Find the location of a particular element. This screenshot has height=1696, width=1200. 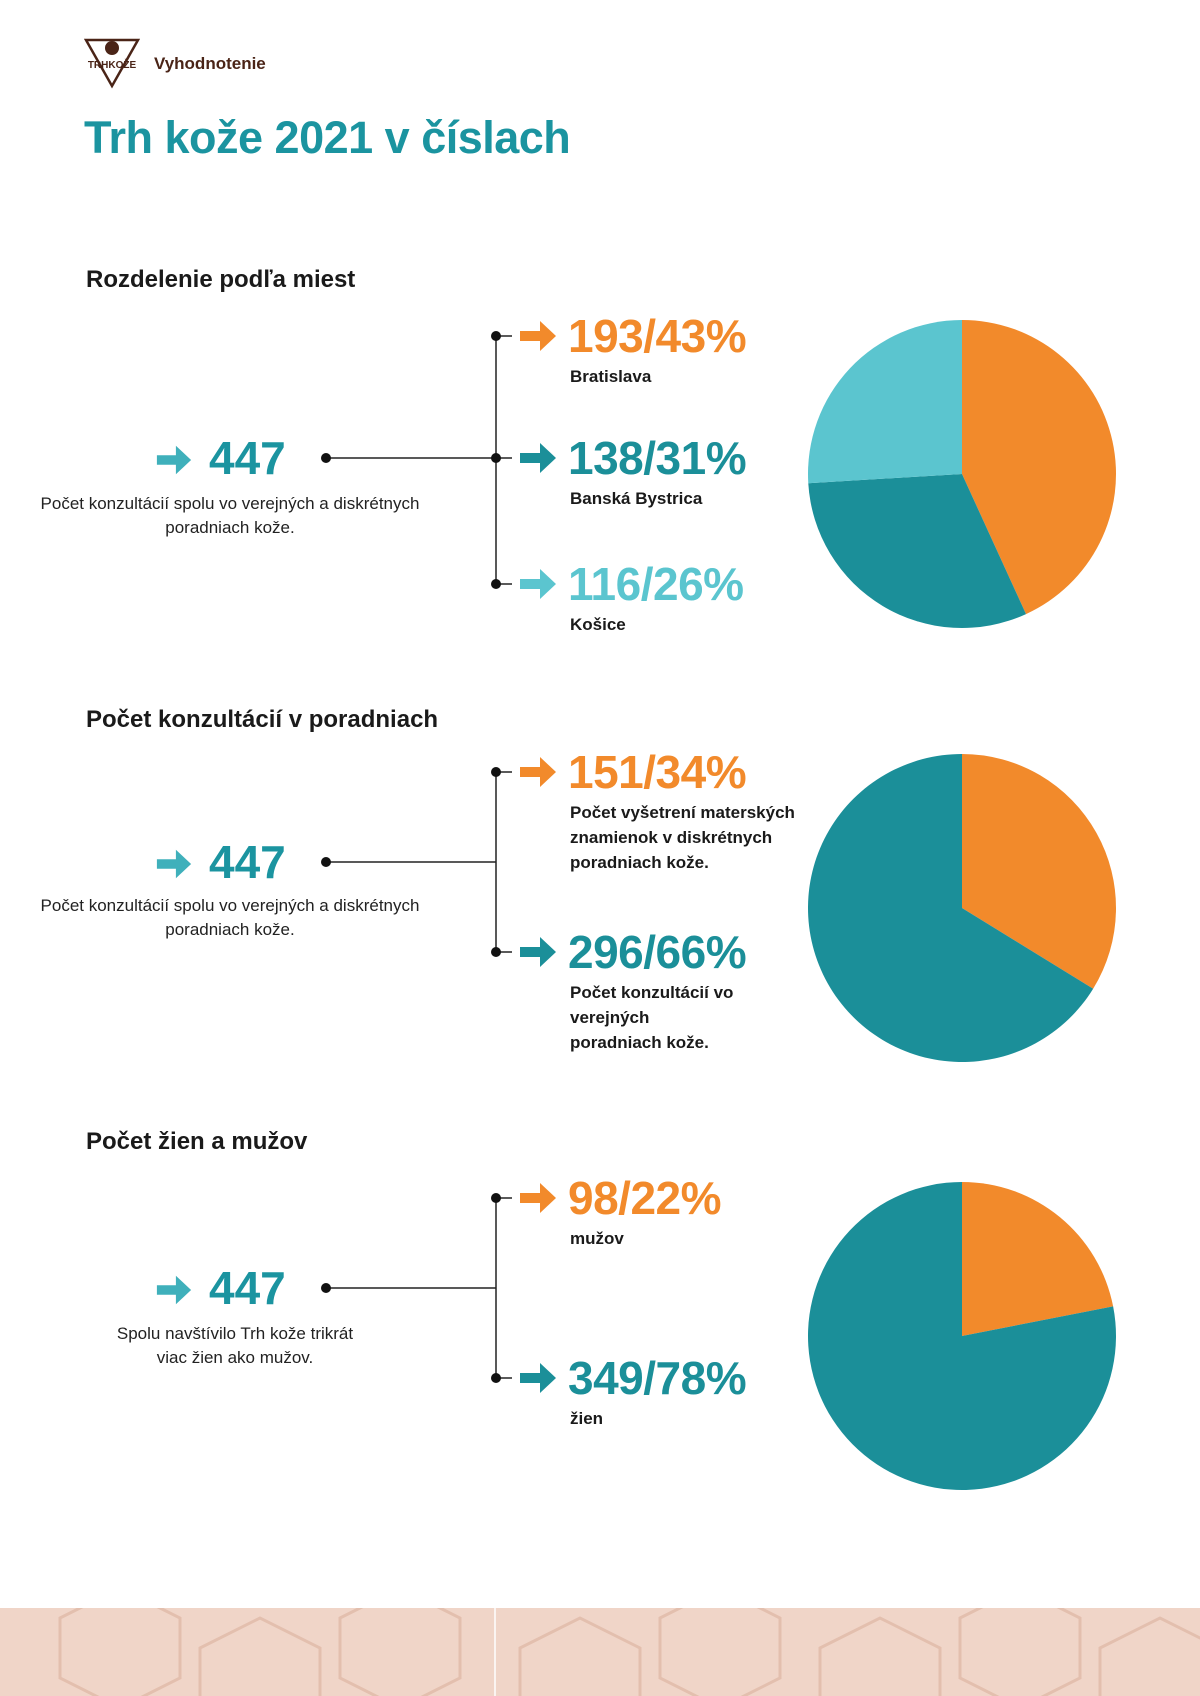

page-title: Trh kože 2021 v číslach is located at coordinates (327, 137).